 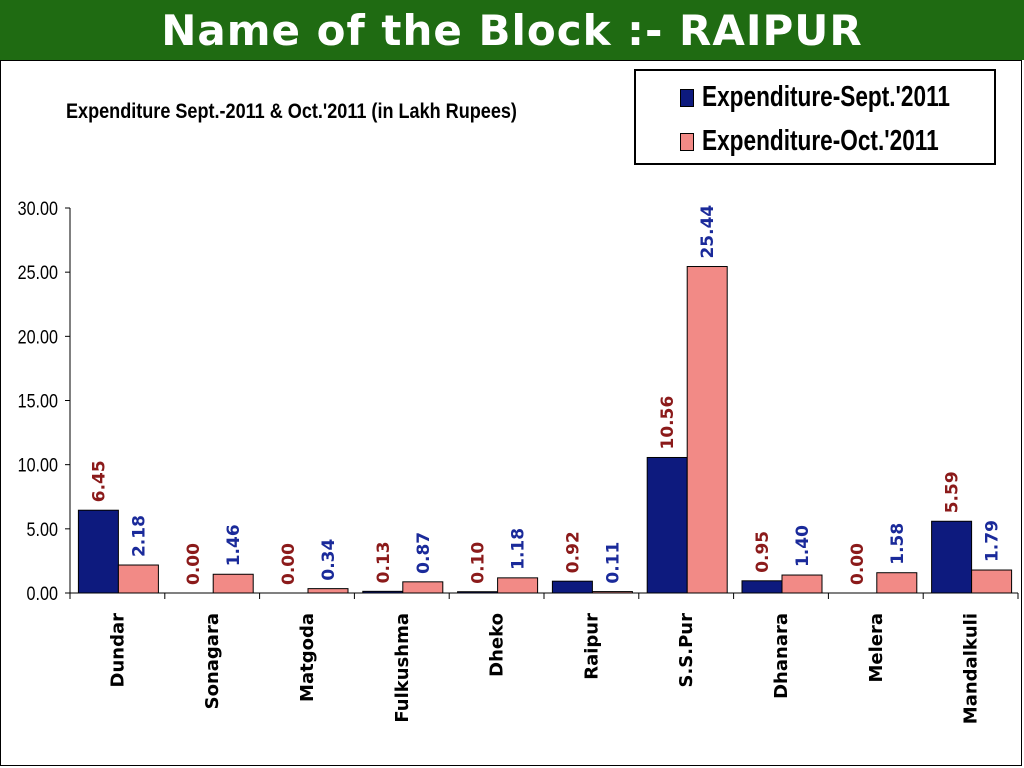 I want to click on data-label-oct-Sonagara: 1.46, so click(x=234, y=545).